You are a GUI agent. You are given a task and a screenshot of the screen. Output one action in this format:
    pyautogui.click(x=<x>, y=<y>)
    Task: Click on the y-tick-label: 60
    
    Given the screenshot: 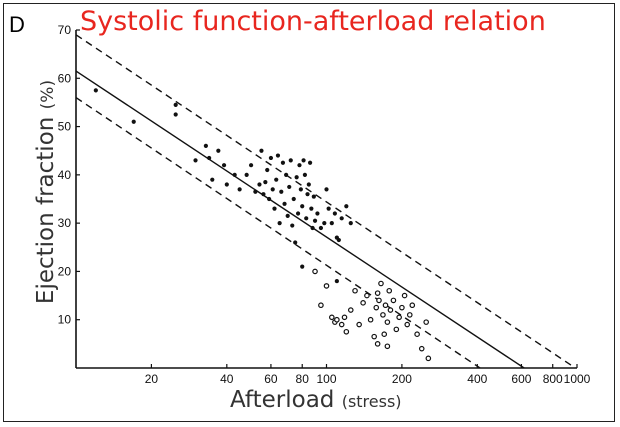 What is the action you would take?
    pyautogui.click(x=65, y=78)
    